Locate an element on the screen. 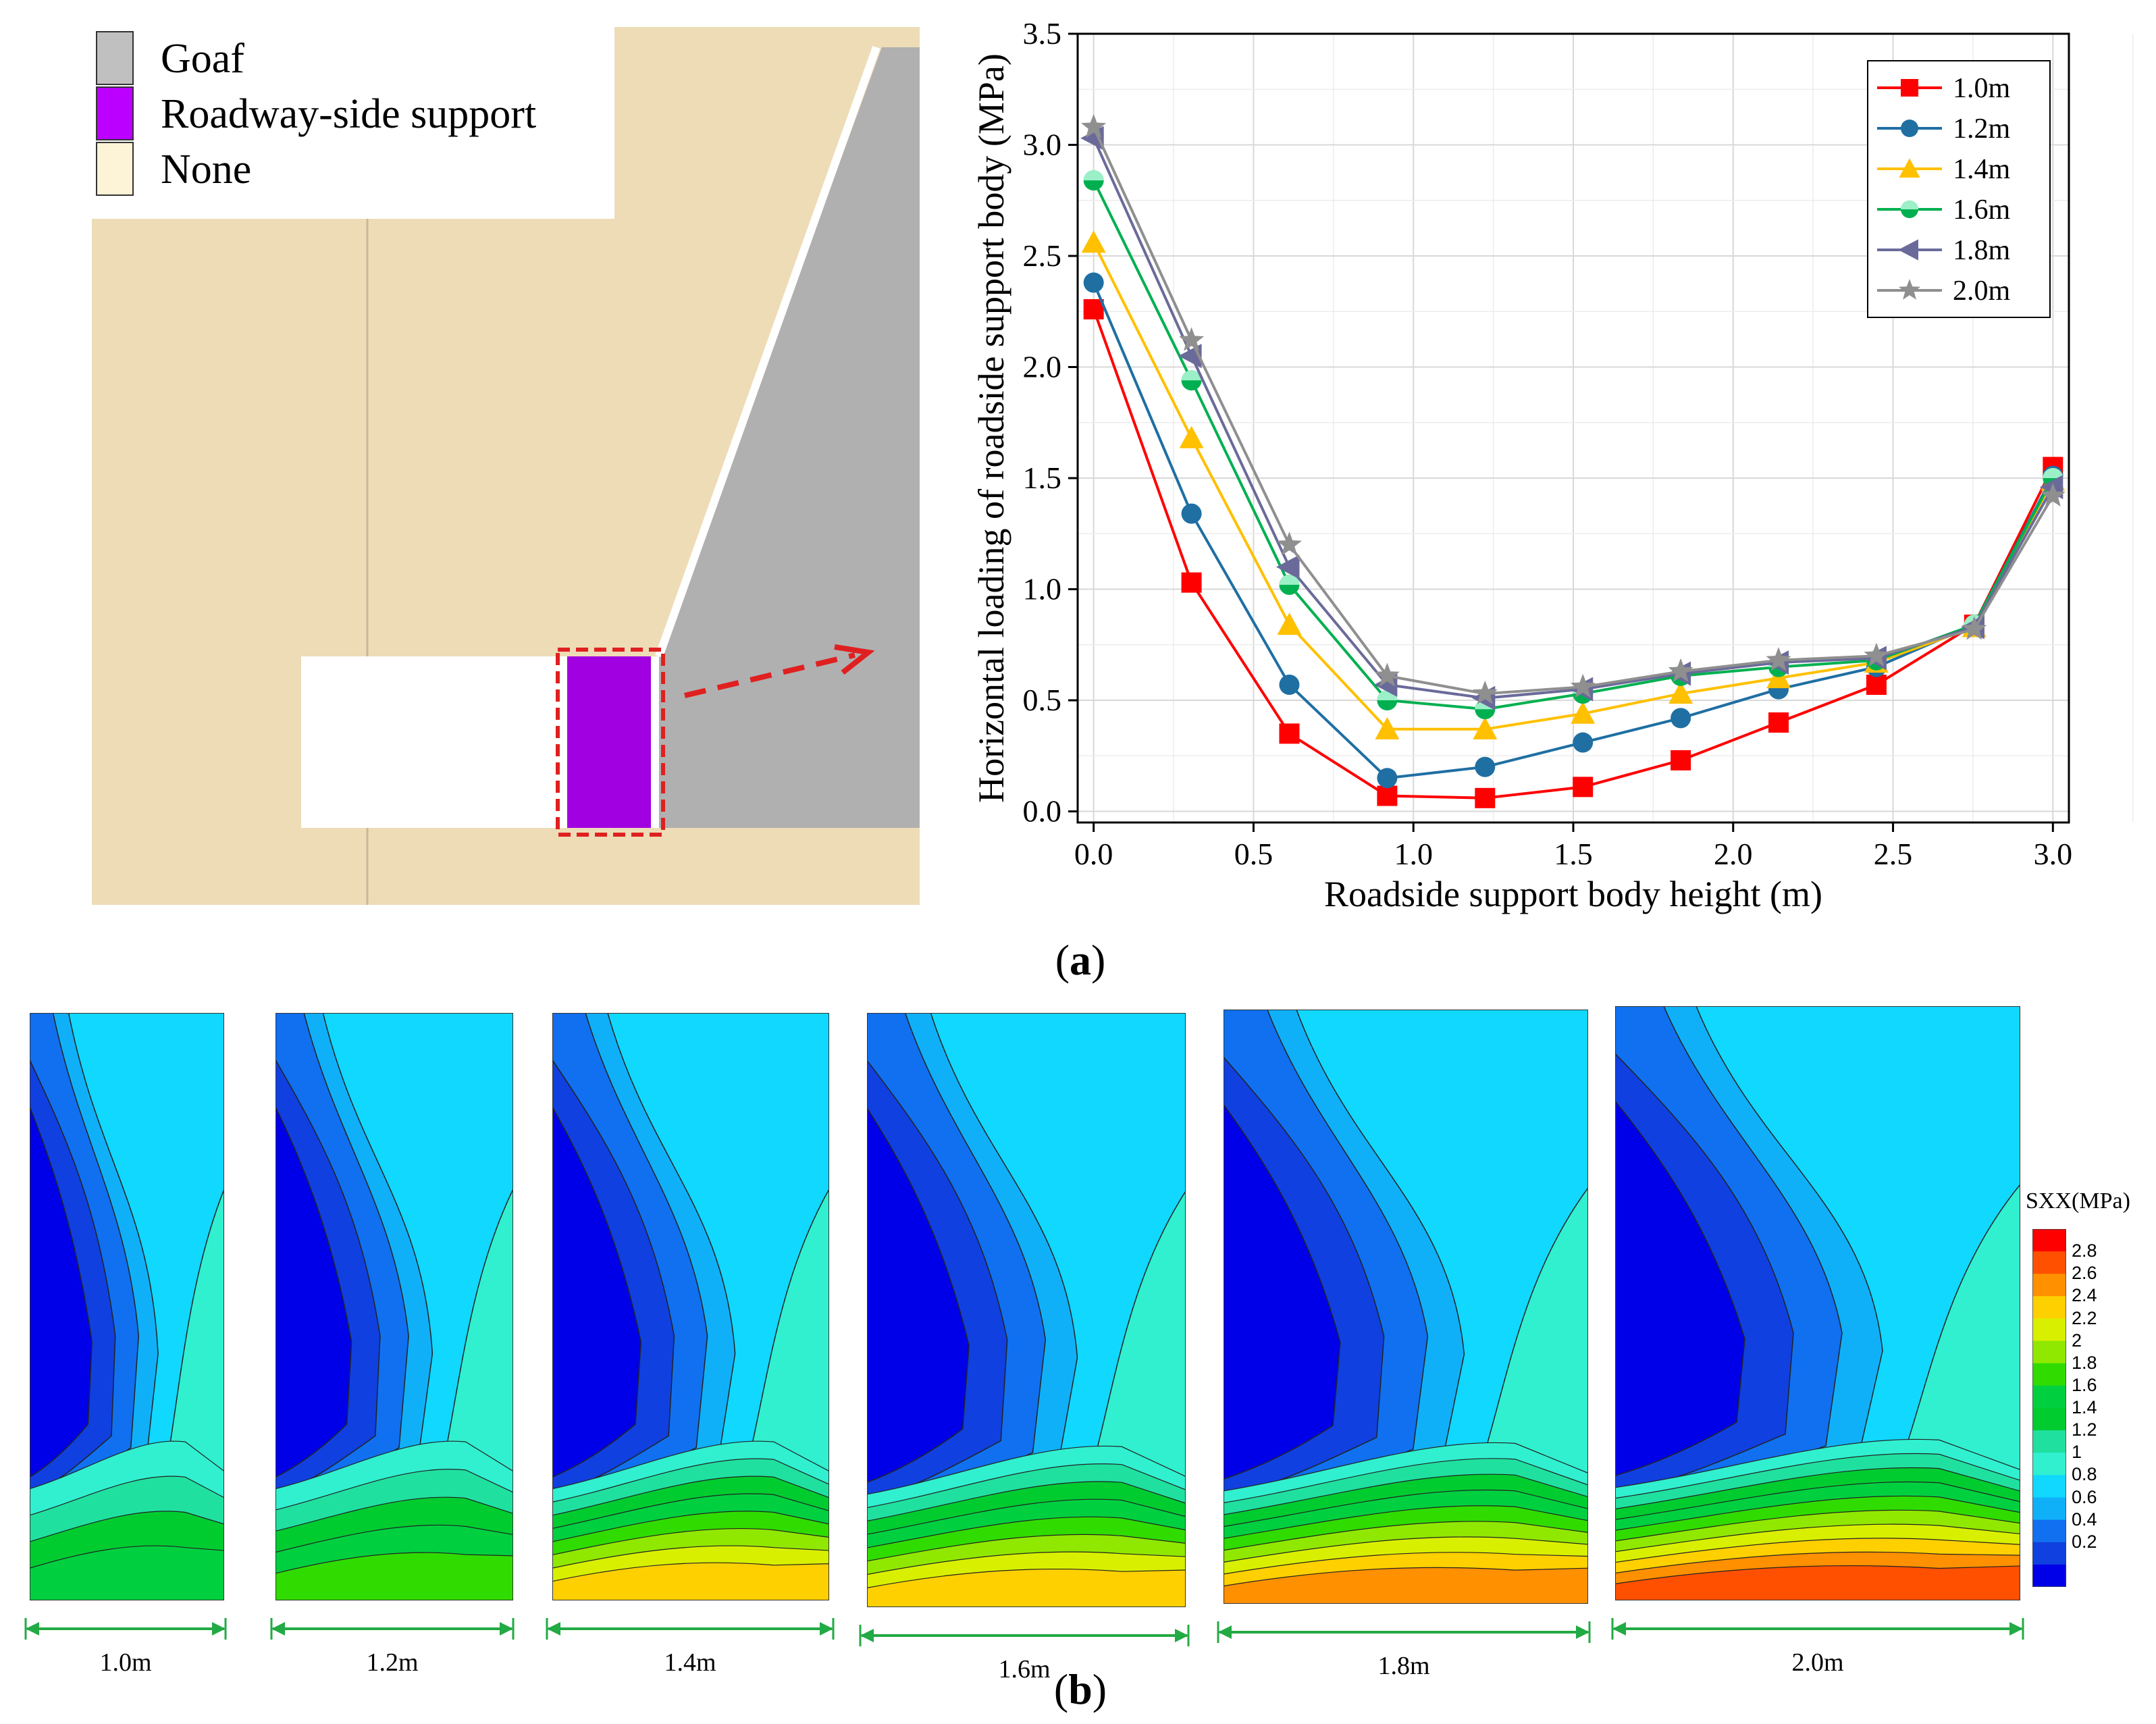 This screenshot has height=1724, width=2156. point-1.2m-2 is located at coordinates (1289, 685).